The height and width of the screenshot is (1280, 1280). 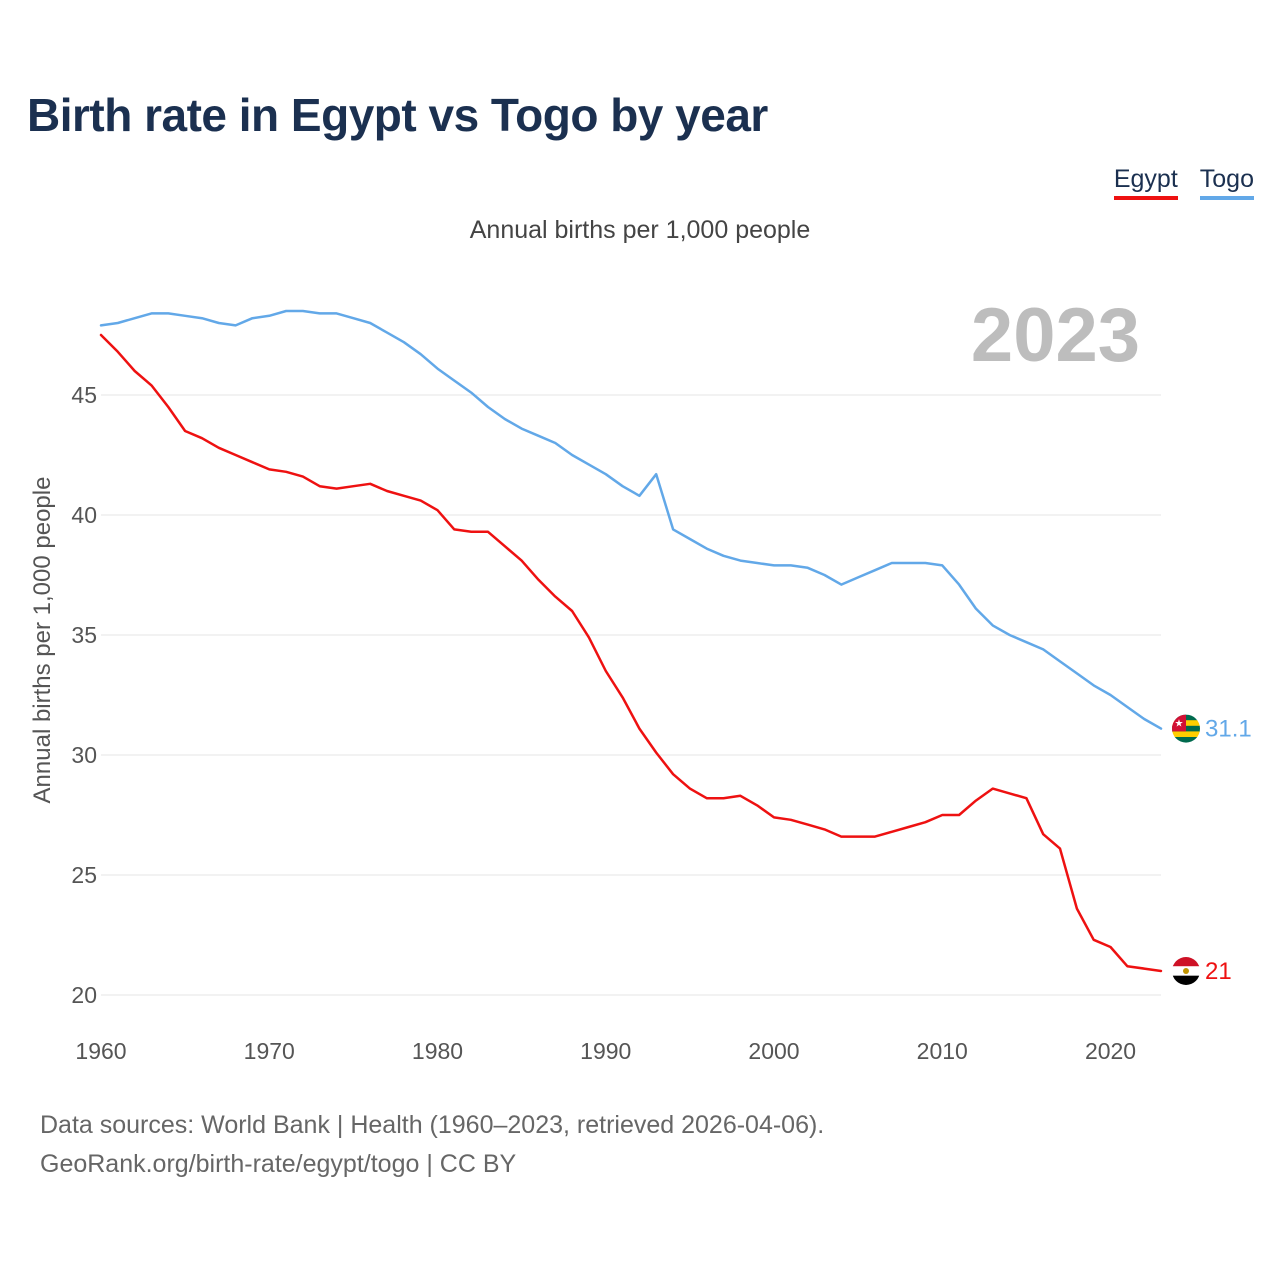 I want to click on x-tick-label: 2020, so click(x=1110, y=1051).